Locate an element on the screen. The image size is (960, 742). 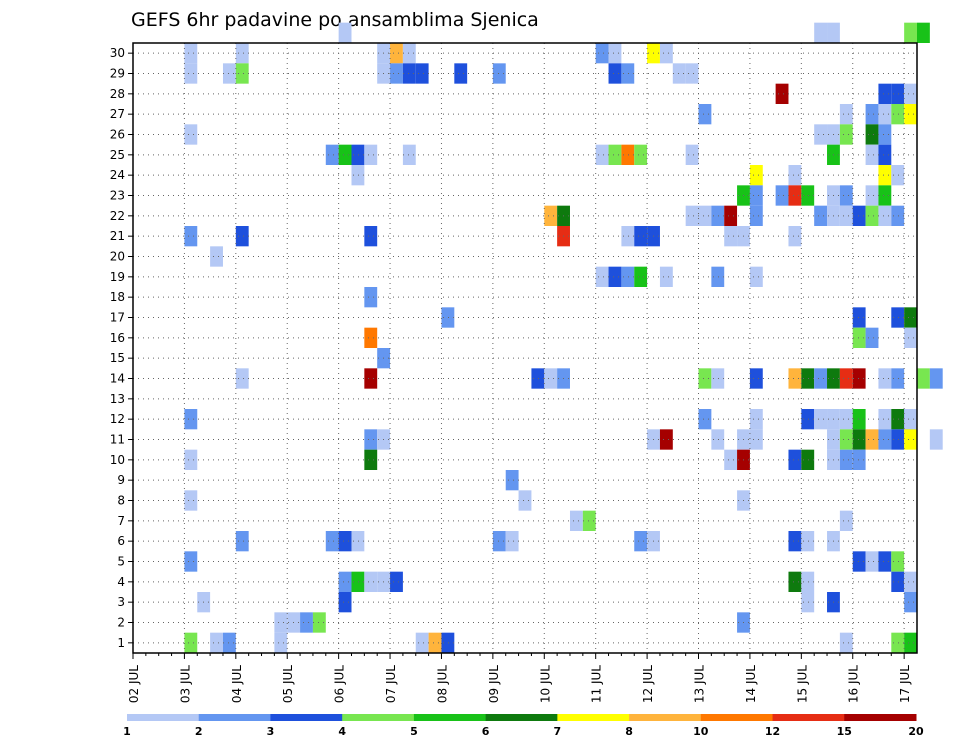
y-tick-label: 21 is located at coordinates (117, 236).